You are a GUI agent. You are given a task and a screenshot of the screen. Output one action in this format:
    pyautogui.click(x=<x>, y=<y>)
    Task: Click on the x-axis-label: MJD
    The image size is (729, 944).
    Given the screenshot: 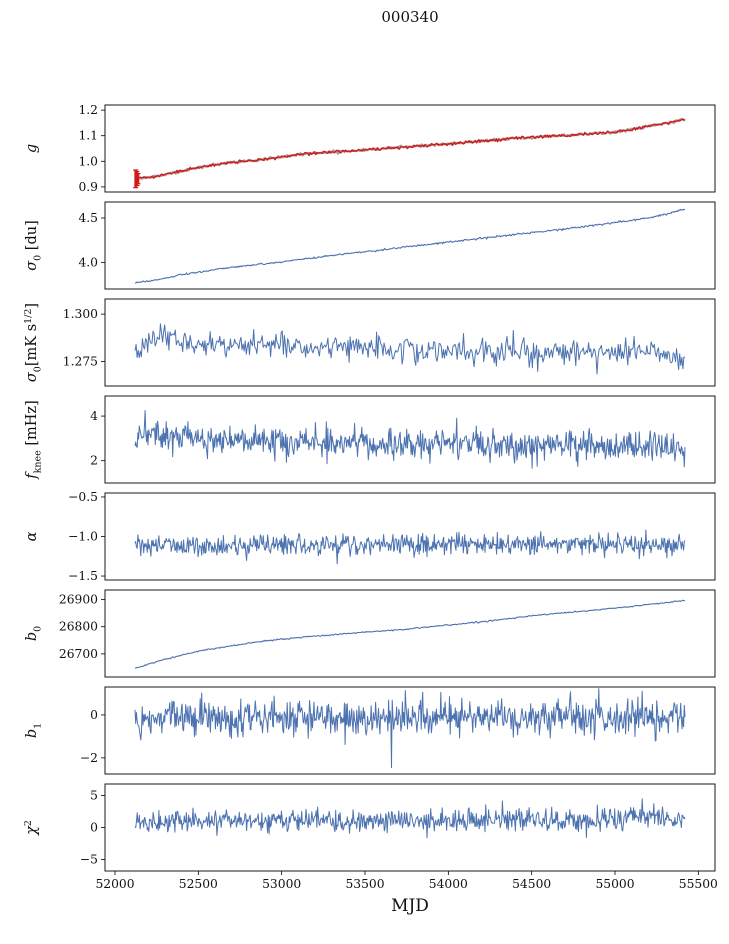 What is the action you would take?
    pyautogui.click(x=410, y=906)
    